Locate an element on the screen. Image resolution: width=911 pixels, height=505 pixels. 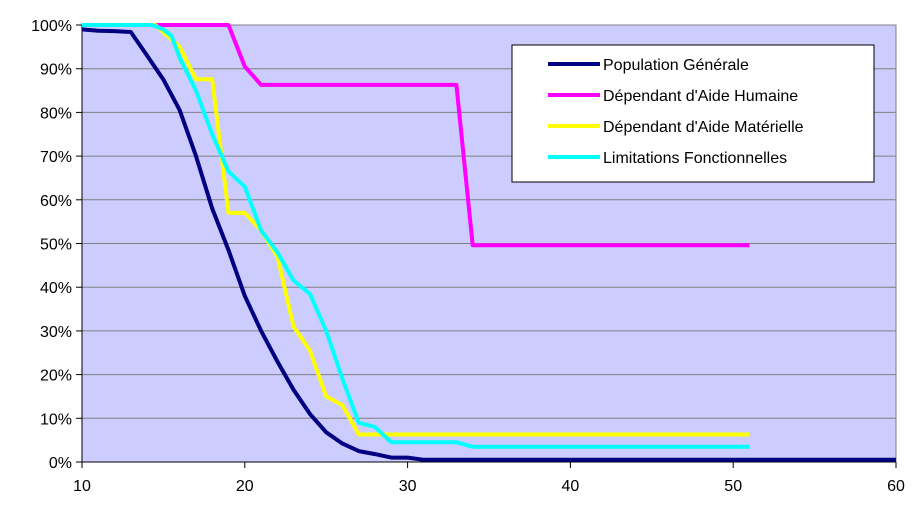
y-tick-label: 10% is located at coordinates (56, 419).